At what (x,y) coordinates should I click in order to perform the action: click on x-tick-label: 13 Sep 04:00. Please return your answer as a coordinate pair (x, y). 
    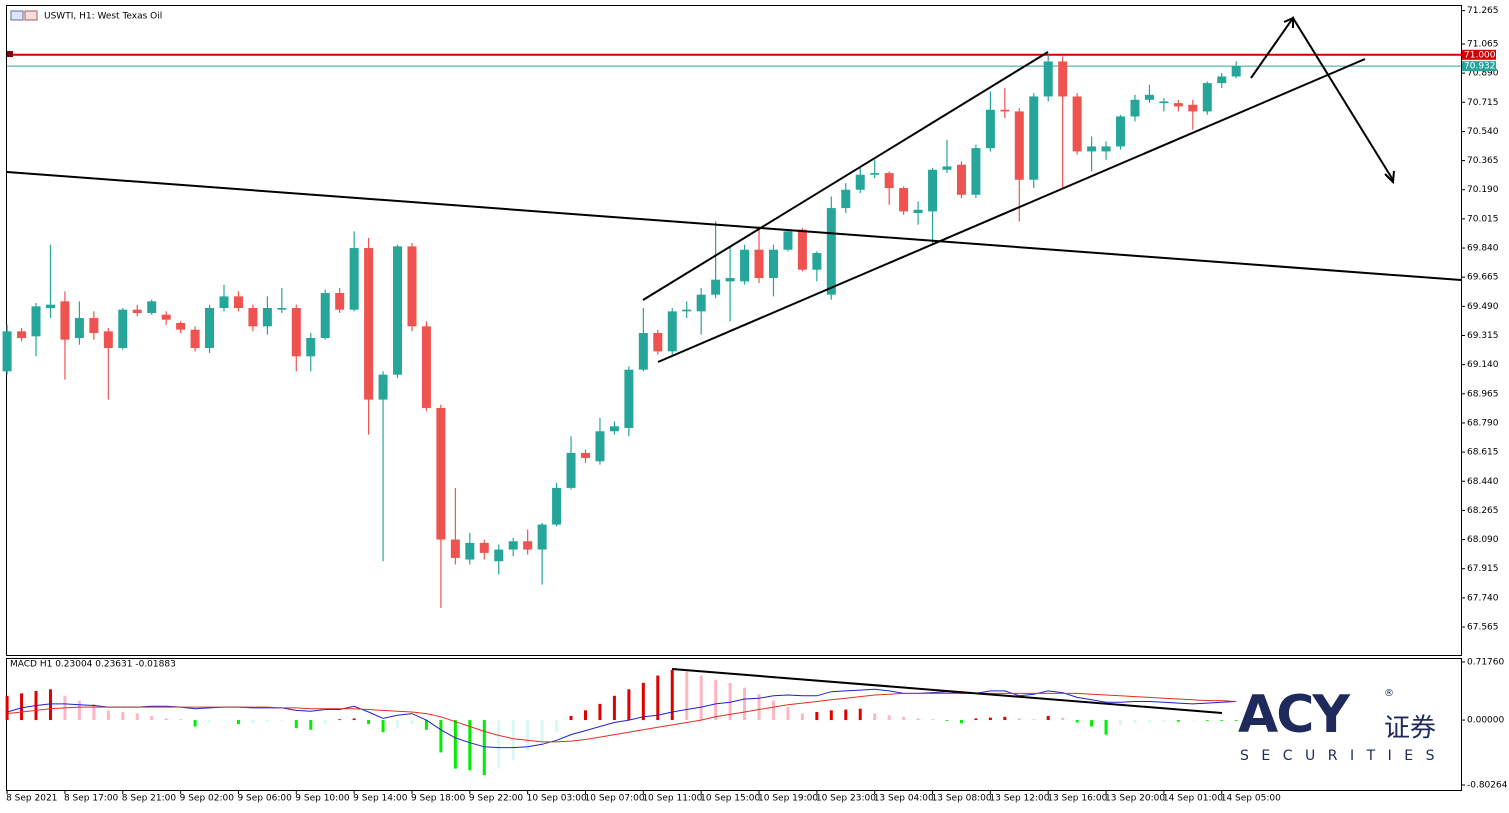
    Looking at the image, I should click on (904, 799).